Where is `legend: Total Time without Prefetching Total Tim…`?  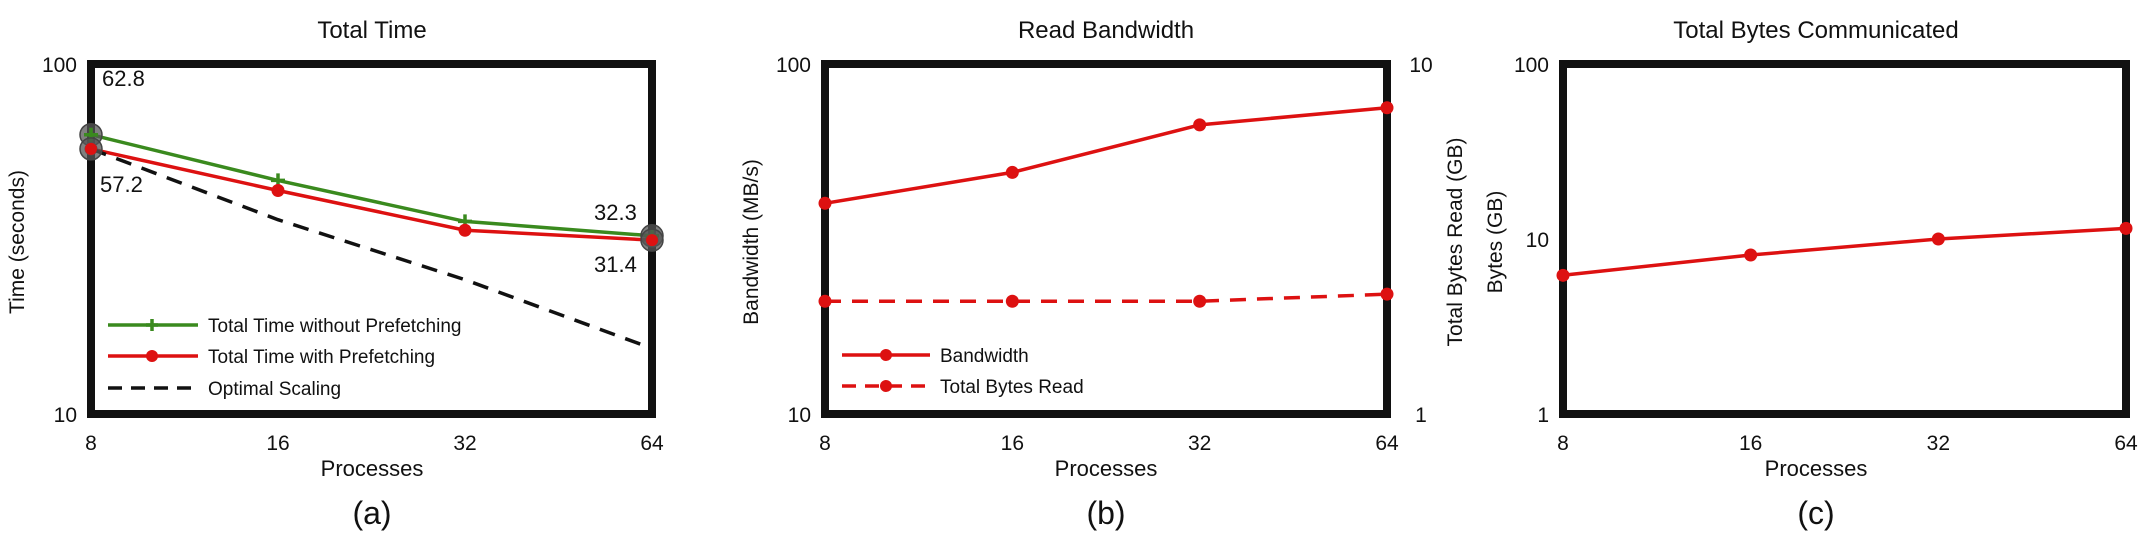
legend: Total Time without Prefetching Total Tim… is located at coordinates (284, 358).